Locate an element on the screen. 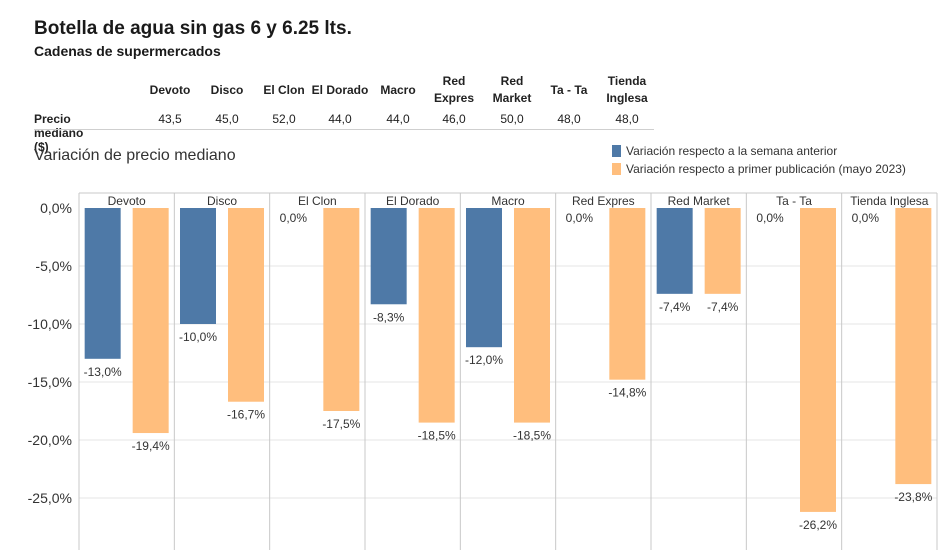 The width and height of the screenshot is (945, 550). y-tick-label: -25,0% is located at coordinates (50, 498).